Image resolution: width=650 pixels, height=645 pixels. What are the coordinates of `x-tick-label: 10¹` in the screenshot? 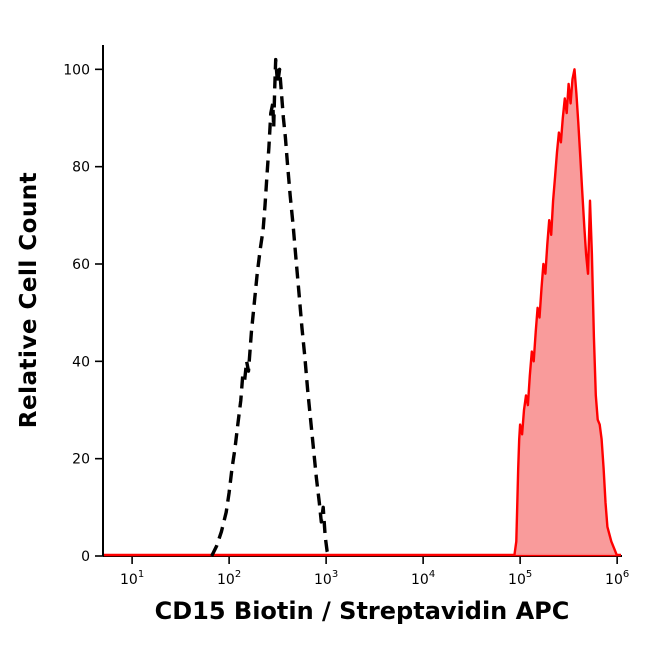 It's located at (132, 578).